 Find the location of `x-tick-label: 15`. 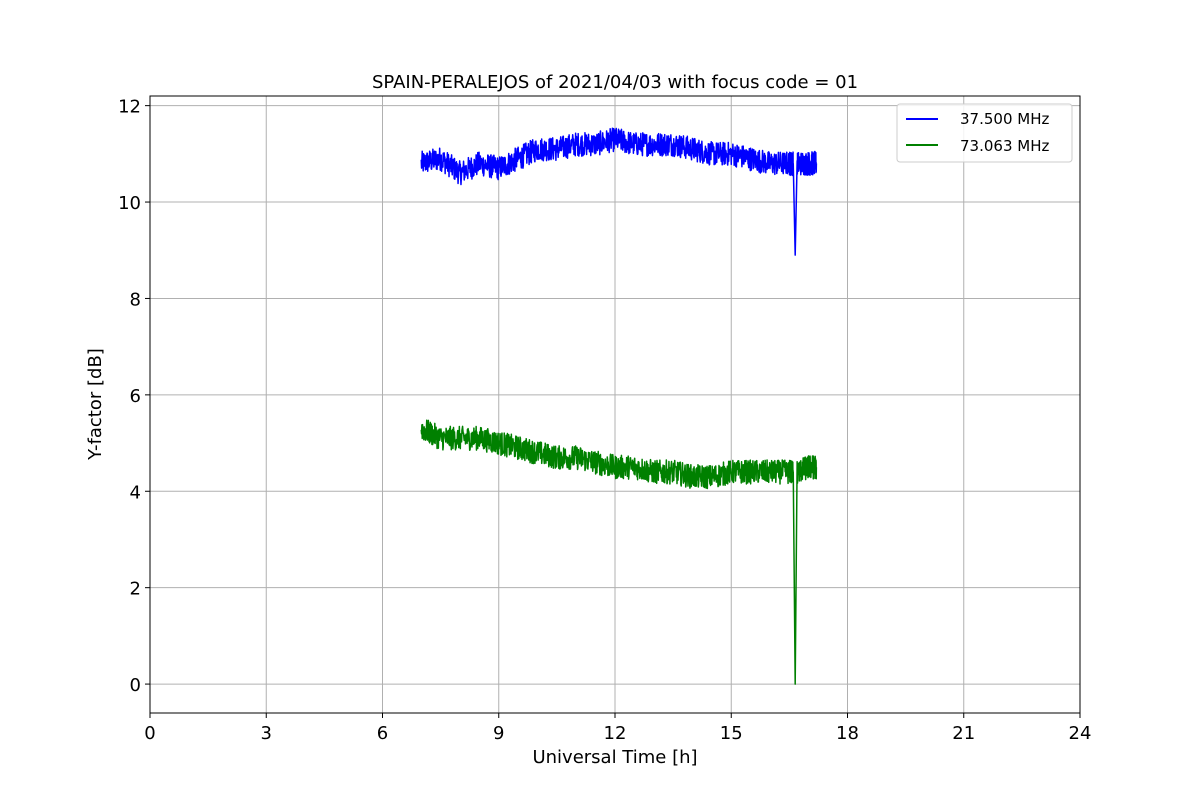

x-tick-label: 15 is located at coordinates (731, 733).